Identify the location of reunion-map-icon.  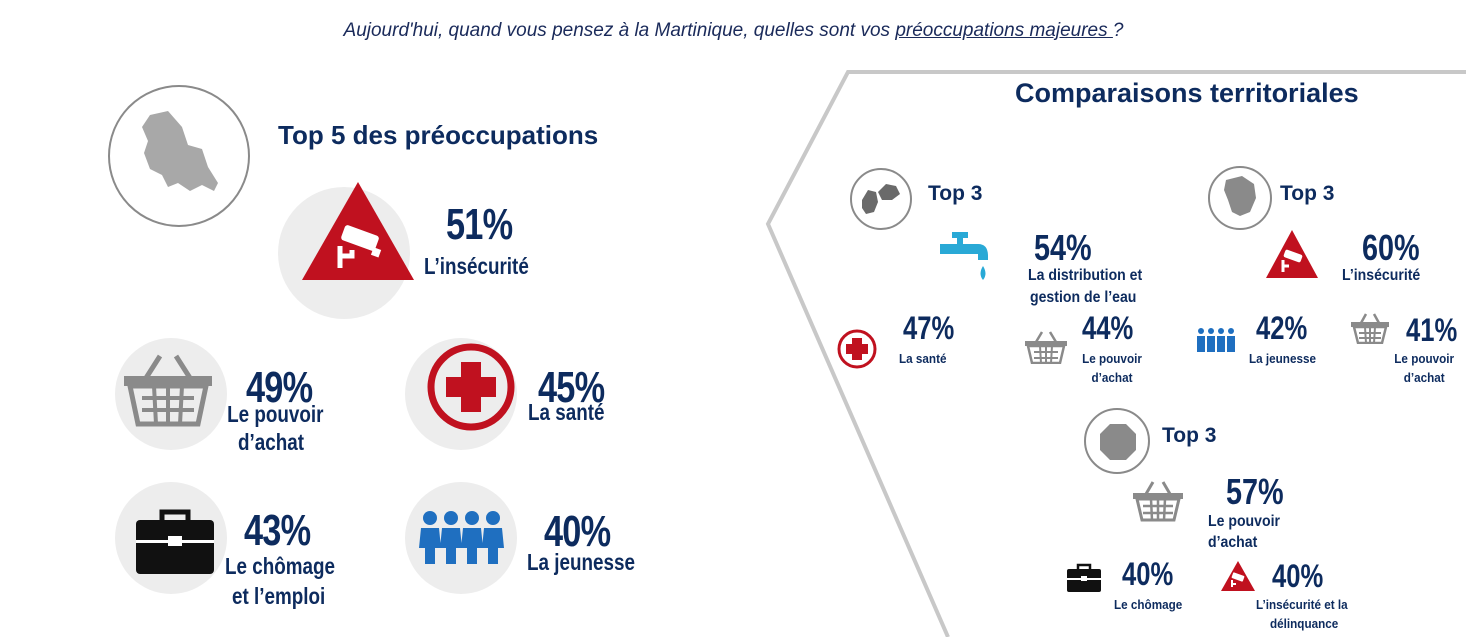
(1118, 442).